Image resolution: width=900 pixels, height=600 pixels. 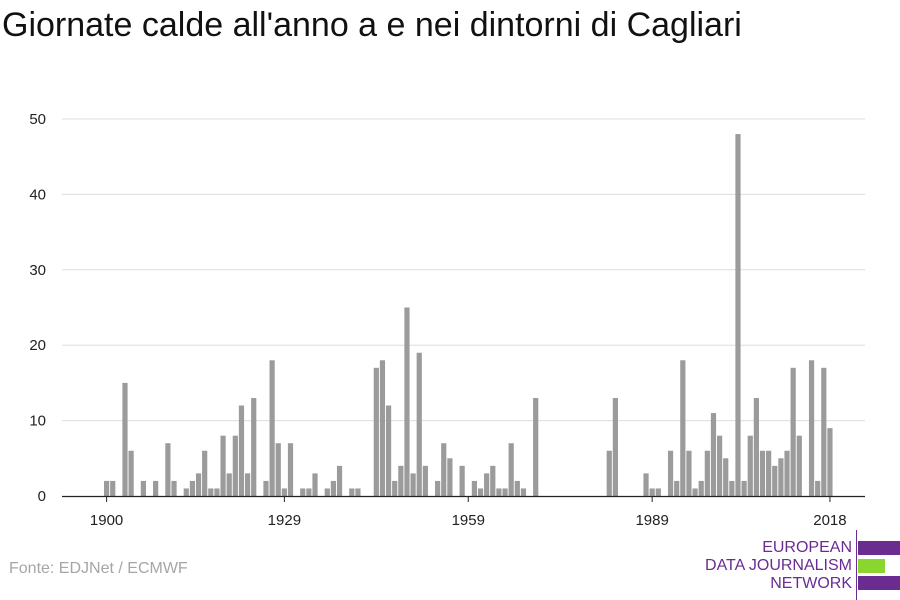 What do you see at coordinates (778, 565) in the screenshot?
I see `logo-text-data-journalism: DATA JOURNALISM` at bounding box center [778, 565].